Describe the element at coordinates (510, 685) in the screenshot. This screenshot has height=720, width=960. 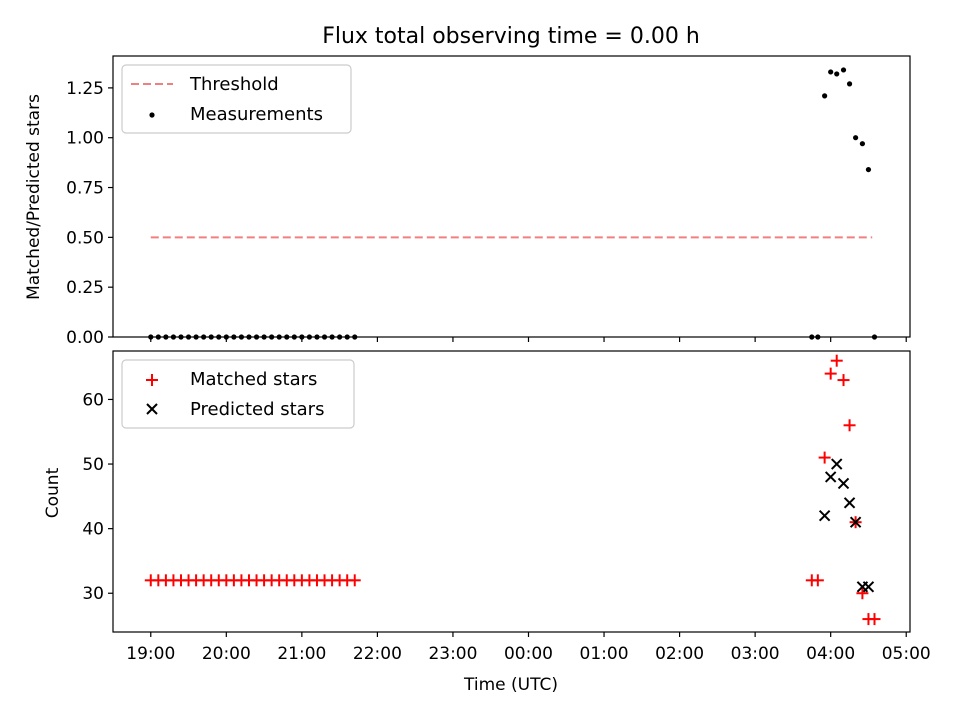
I see `x-axis-label: Time (UTC)` at that location.